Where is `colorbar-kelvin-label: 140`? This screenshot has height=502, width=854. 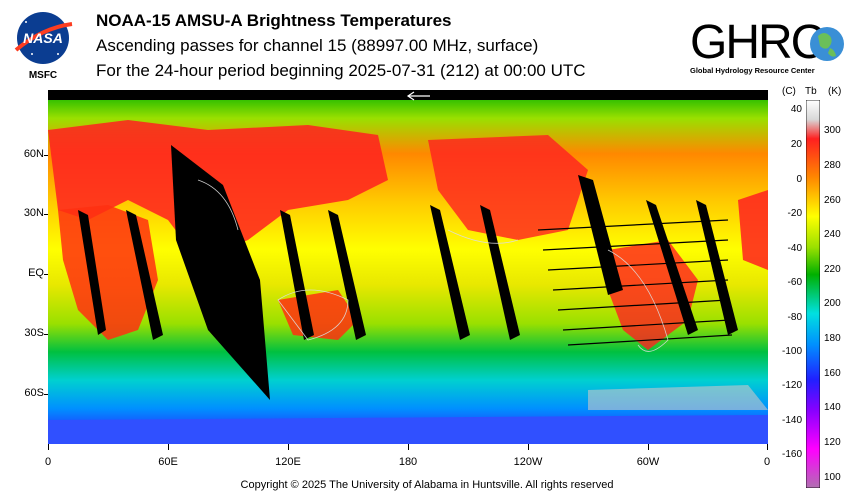 colorbar-kelvin-label: 140 is located at coordinates (832, 407).